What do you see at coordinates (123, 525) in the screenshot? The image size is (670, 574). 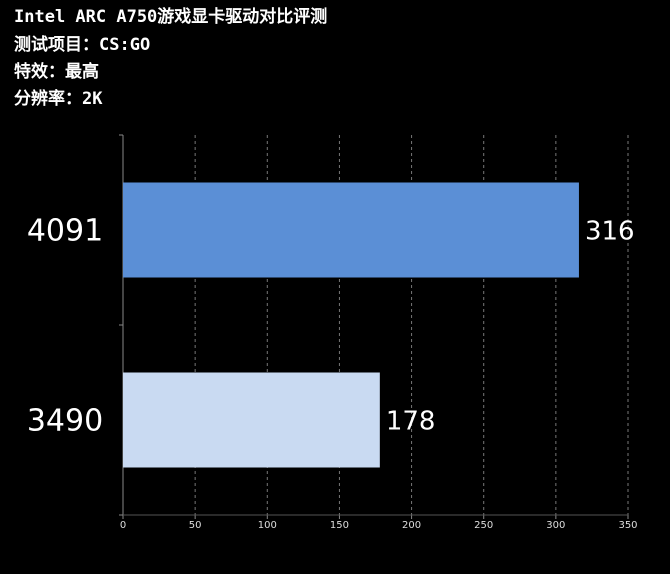 I see `x-tick-label: 0` at bounding box center [123, 525].